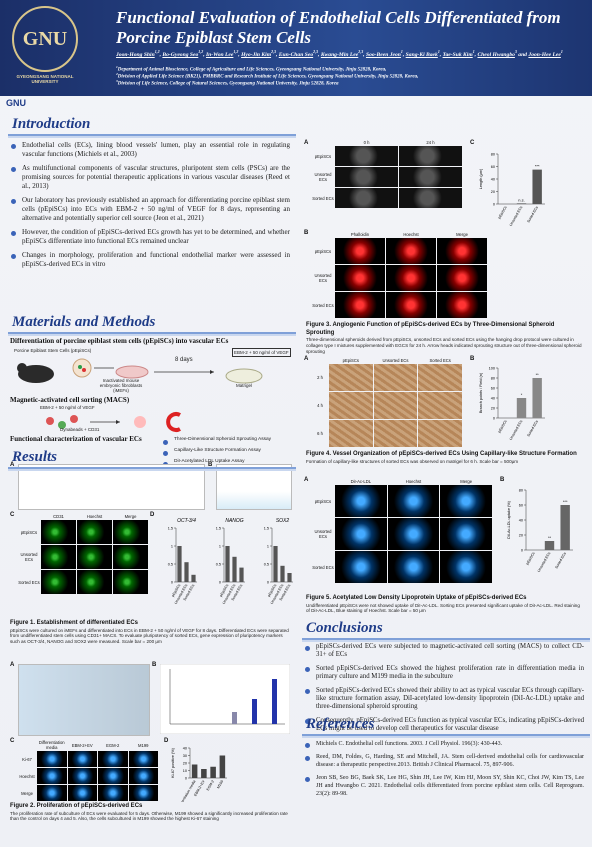 The image size is (592, 847). What do you see at coordinates (117, 81) in the screenshot?
I see `affiliation-number: 3` at bounding box center [117, 81].